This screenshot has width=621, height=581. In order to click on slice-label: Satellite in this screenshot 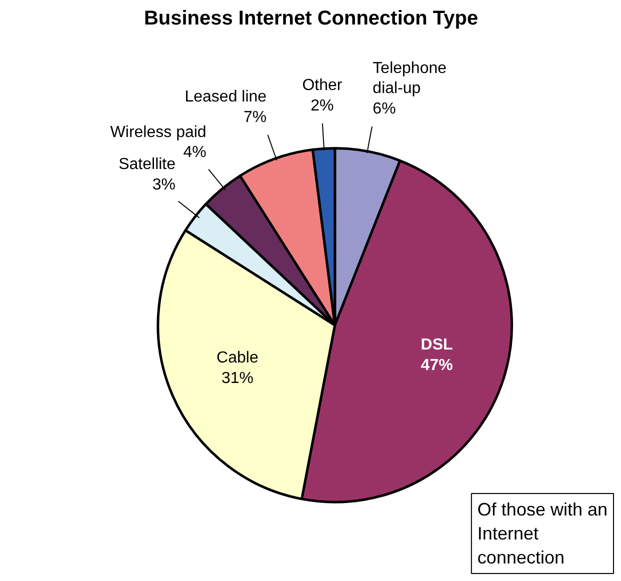, I will do `click(147, 165)`.